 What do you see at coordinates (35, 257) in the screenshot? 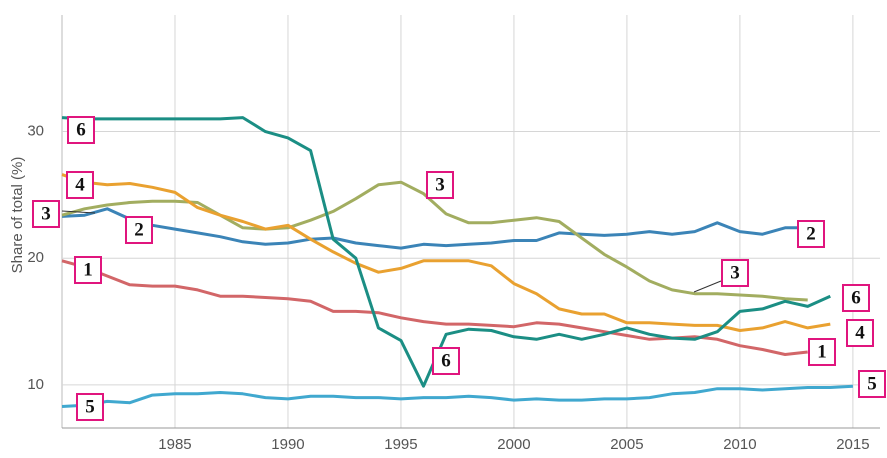
I see `y-tick-label: 20` at bounding box center [35, 257].